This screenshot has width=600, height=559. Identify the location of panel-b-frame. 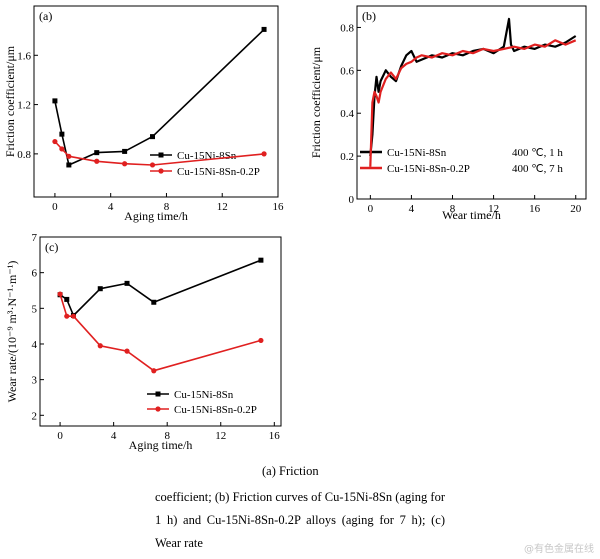
(471, 102).